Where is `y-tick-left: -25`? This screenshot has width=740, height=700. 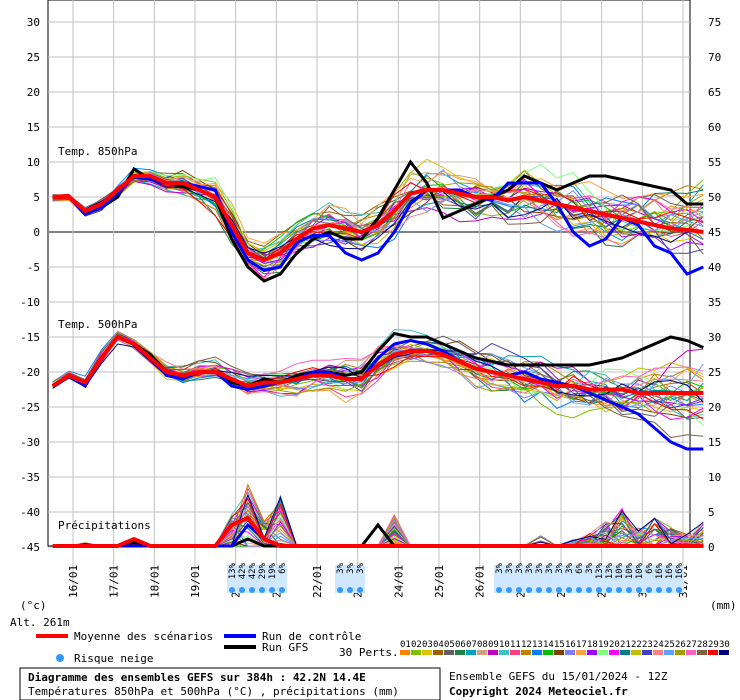
y-tick-left: -25 is located at coordinates (30, 407).